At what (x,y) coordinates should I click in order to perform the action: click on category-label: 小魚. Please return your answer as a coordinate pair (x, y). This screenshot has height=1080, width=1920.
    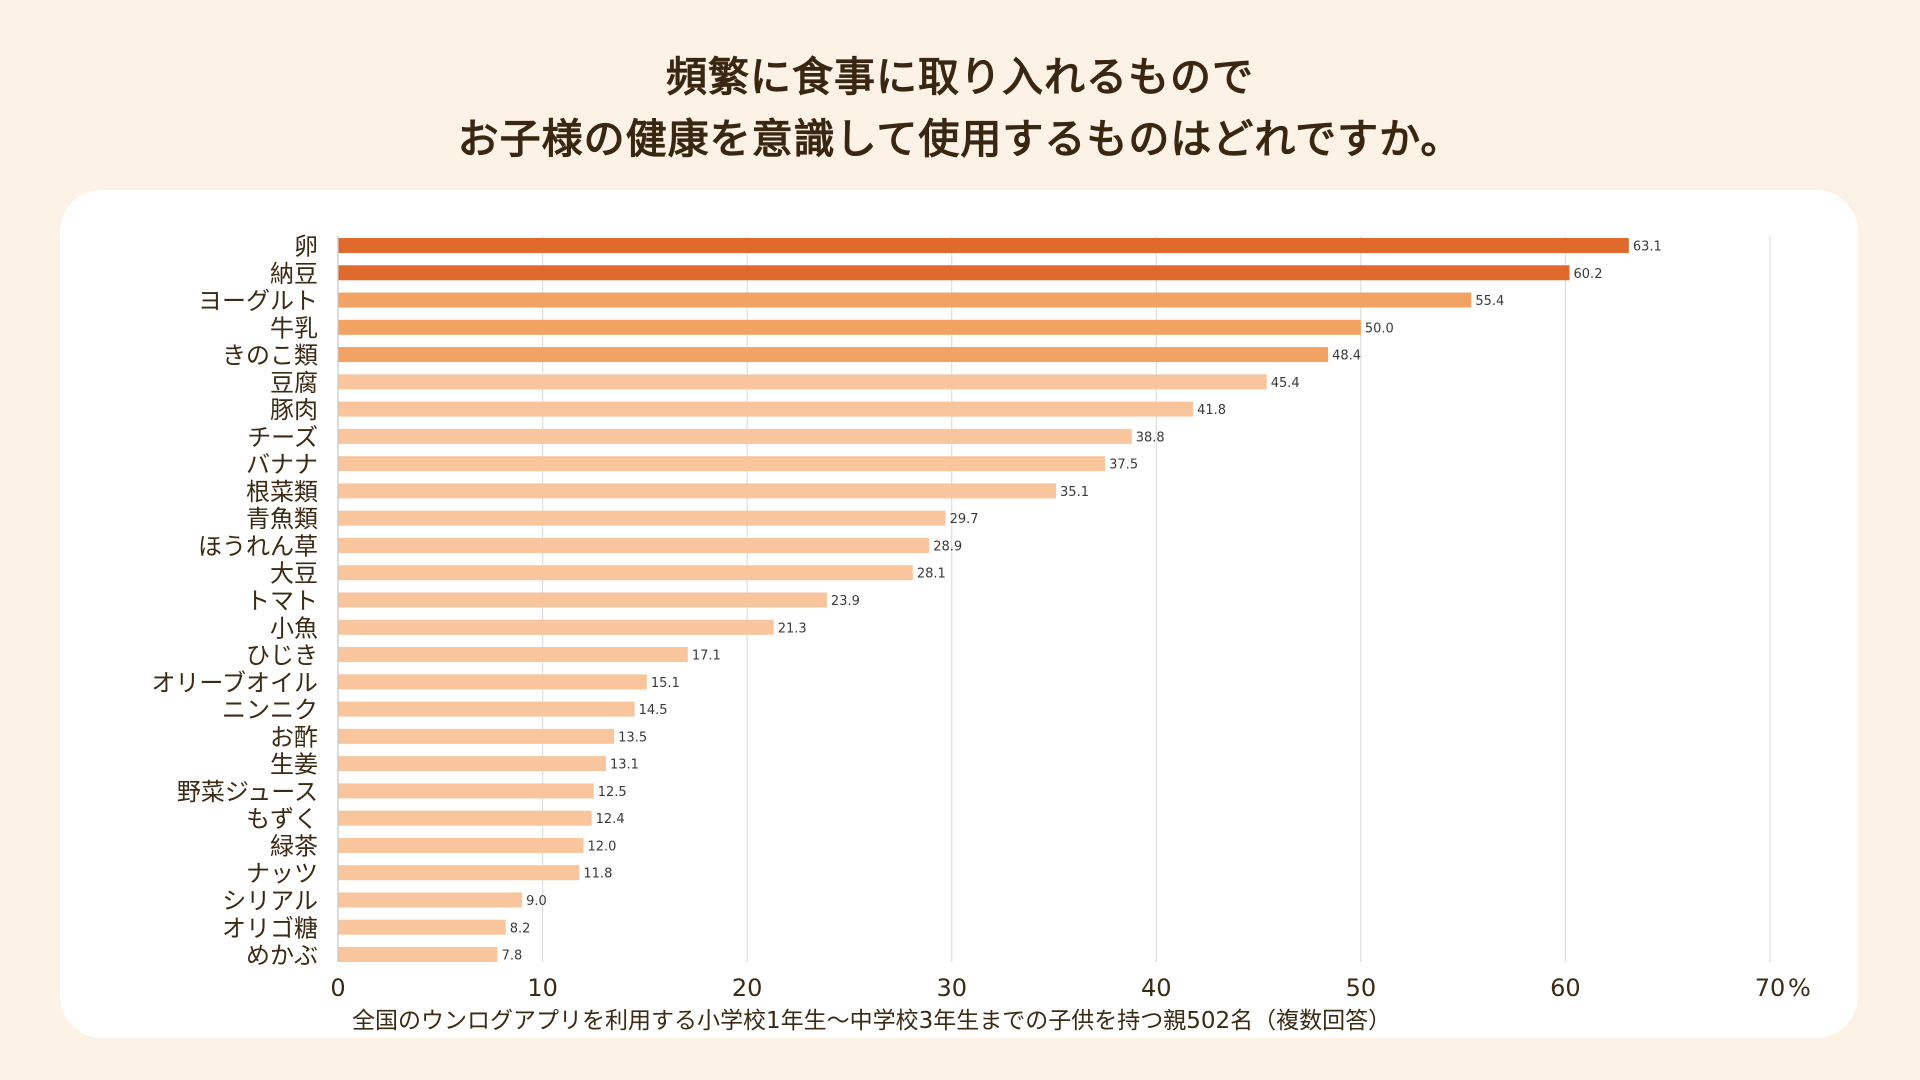
    Looking at the image, I should click on (294, 628).